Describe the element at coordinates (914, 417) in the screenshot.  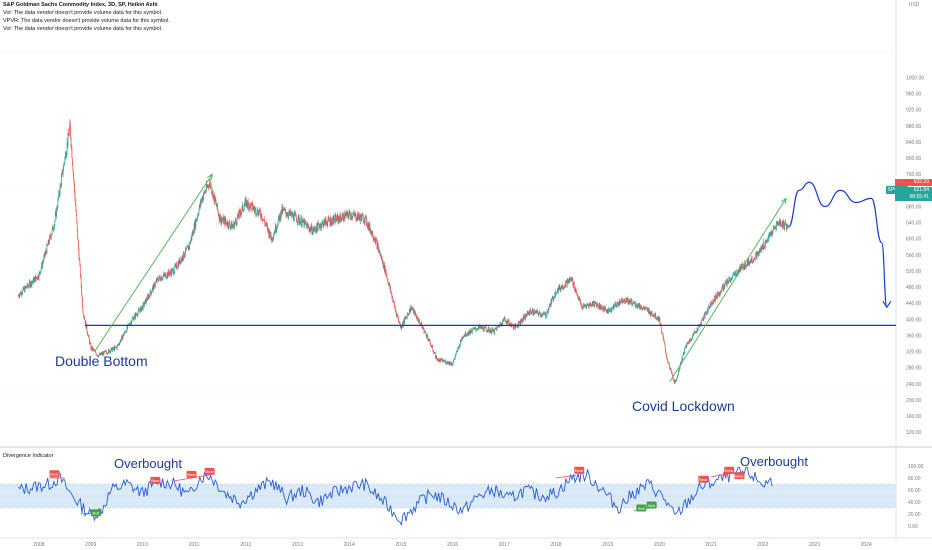
I see `price-axis-label: 160.00` at that location.